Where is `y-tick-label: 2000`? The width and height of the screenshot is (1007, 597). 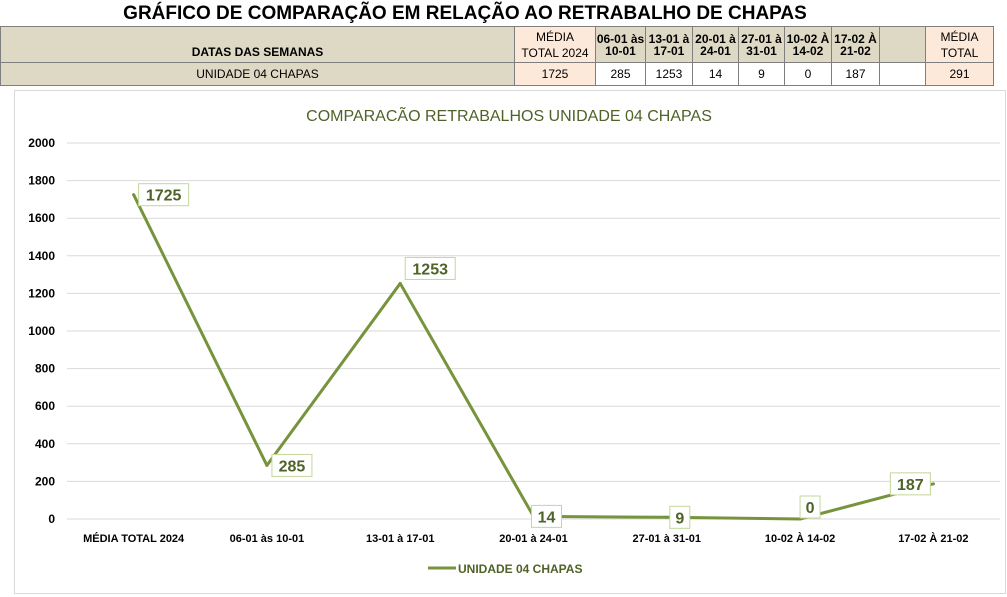
y-tick-label: 2000 is located at coordinates (41, 143).